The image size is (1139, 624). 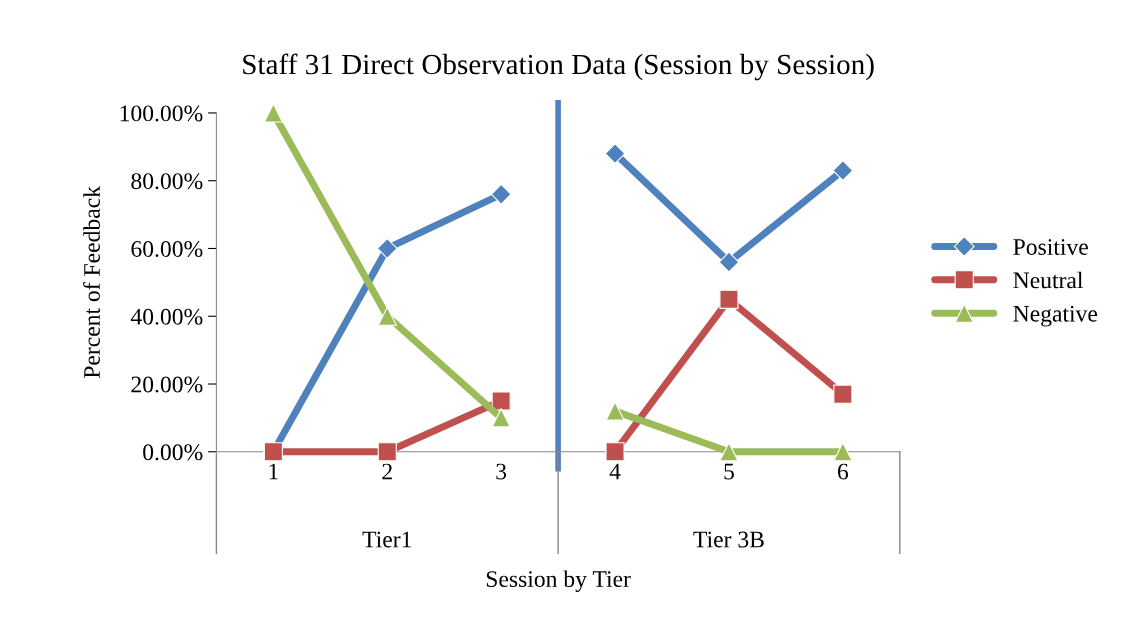 I want to click on y-tick-label: 0.00%, so click(x=173, y=452).